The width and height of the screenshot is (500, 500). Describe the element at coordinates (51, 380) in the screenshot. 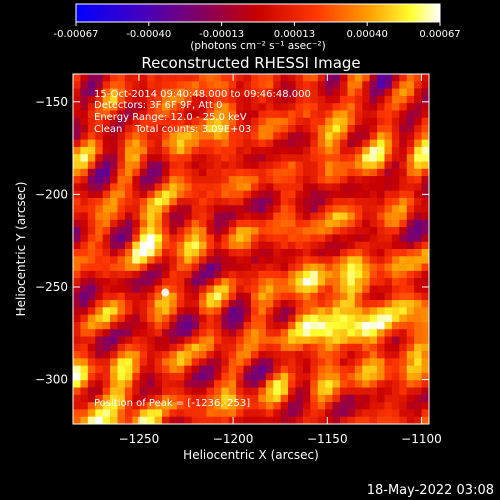

I see `y-tick-label: −300` at that location.